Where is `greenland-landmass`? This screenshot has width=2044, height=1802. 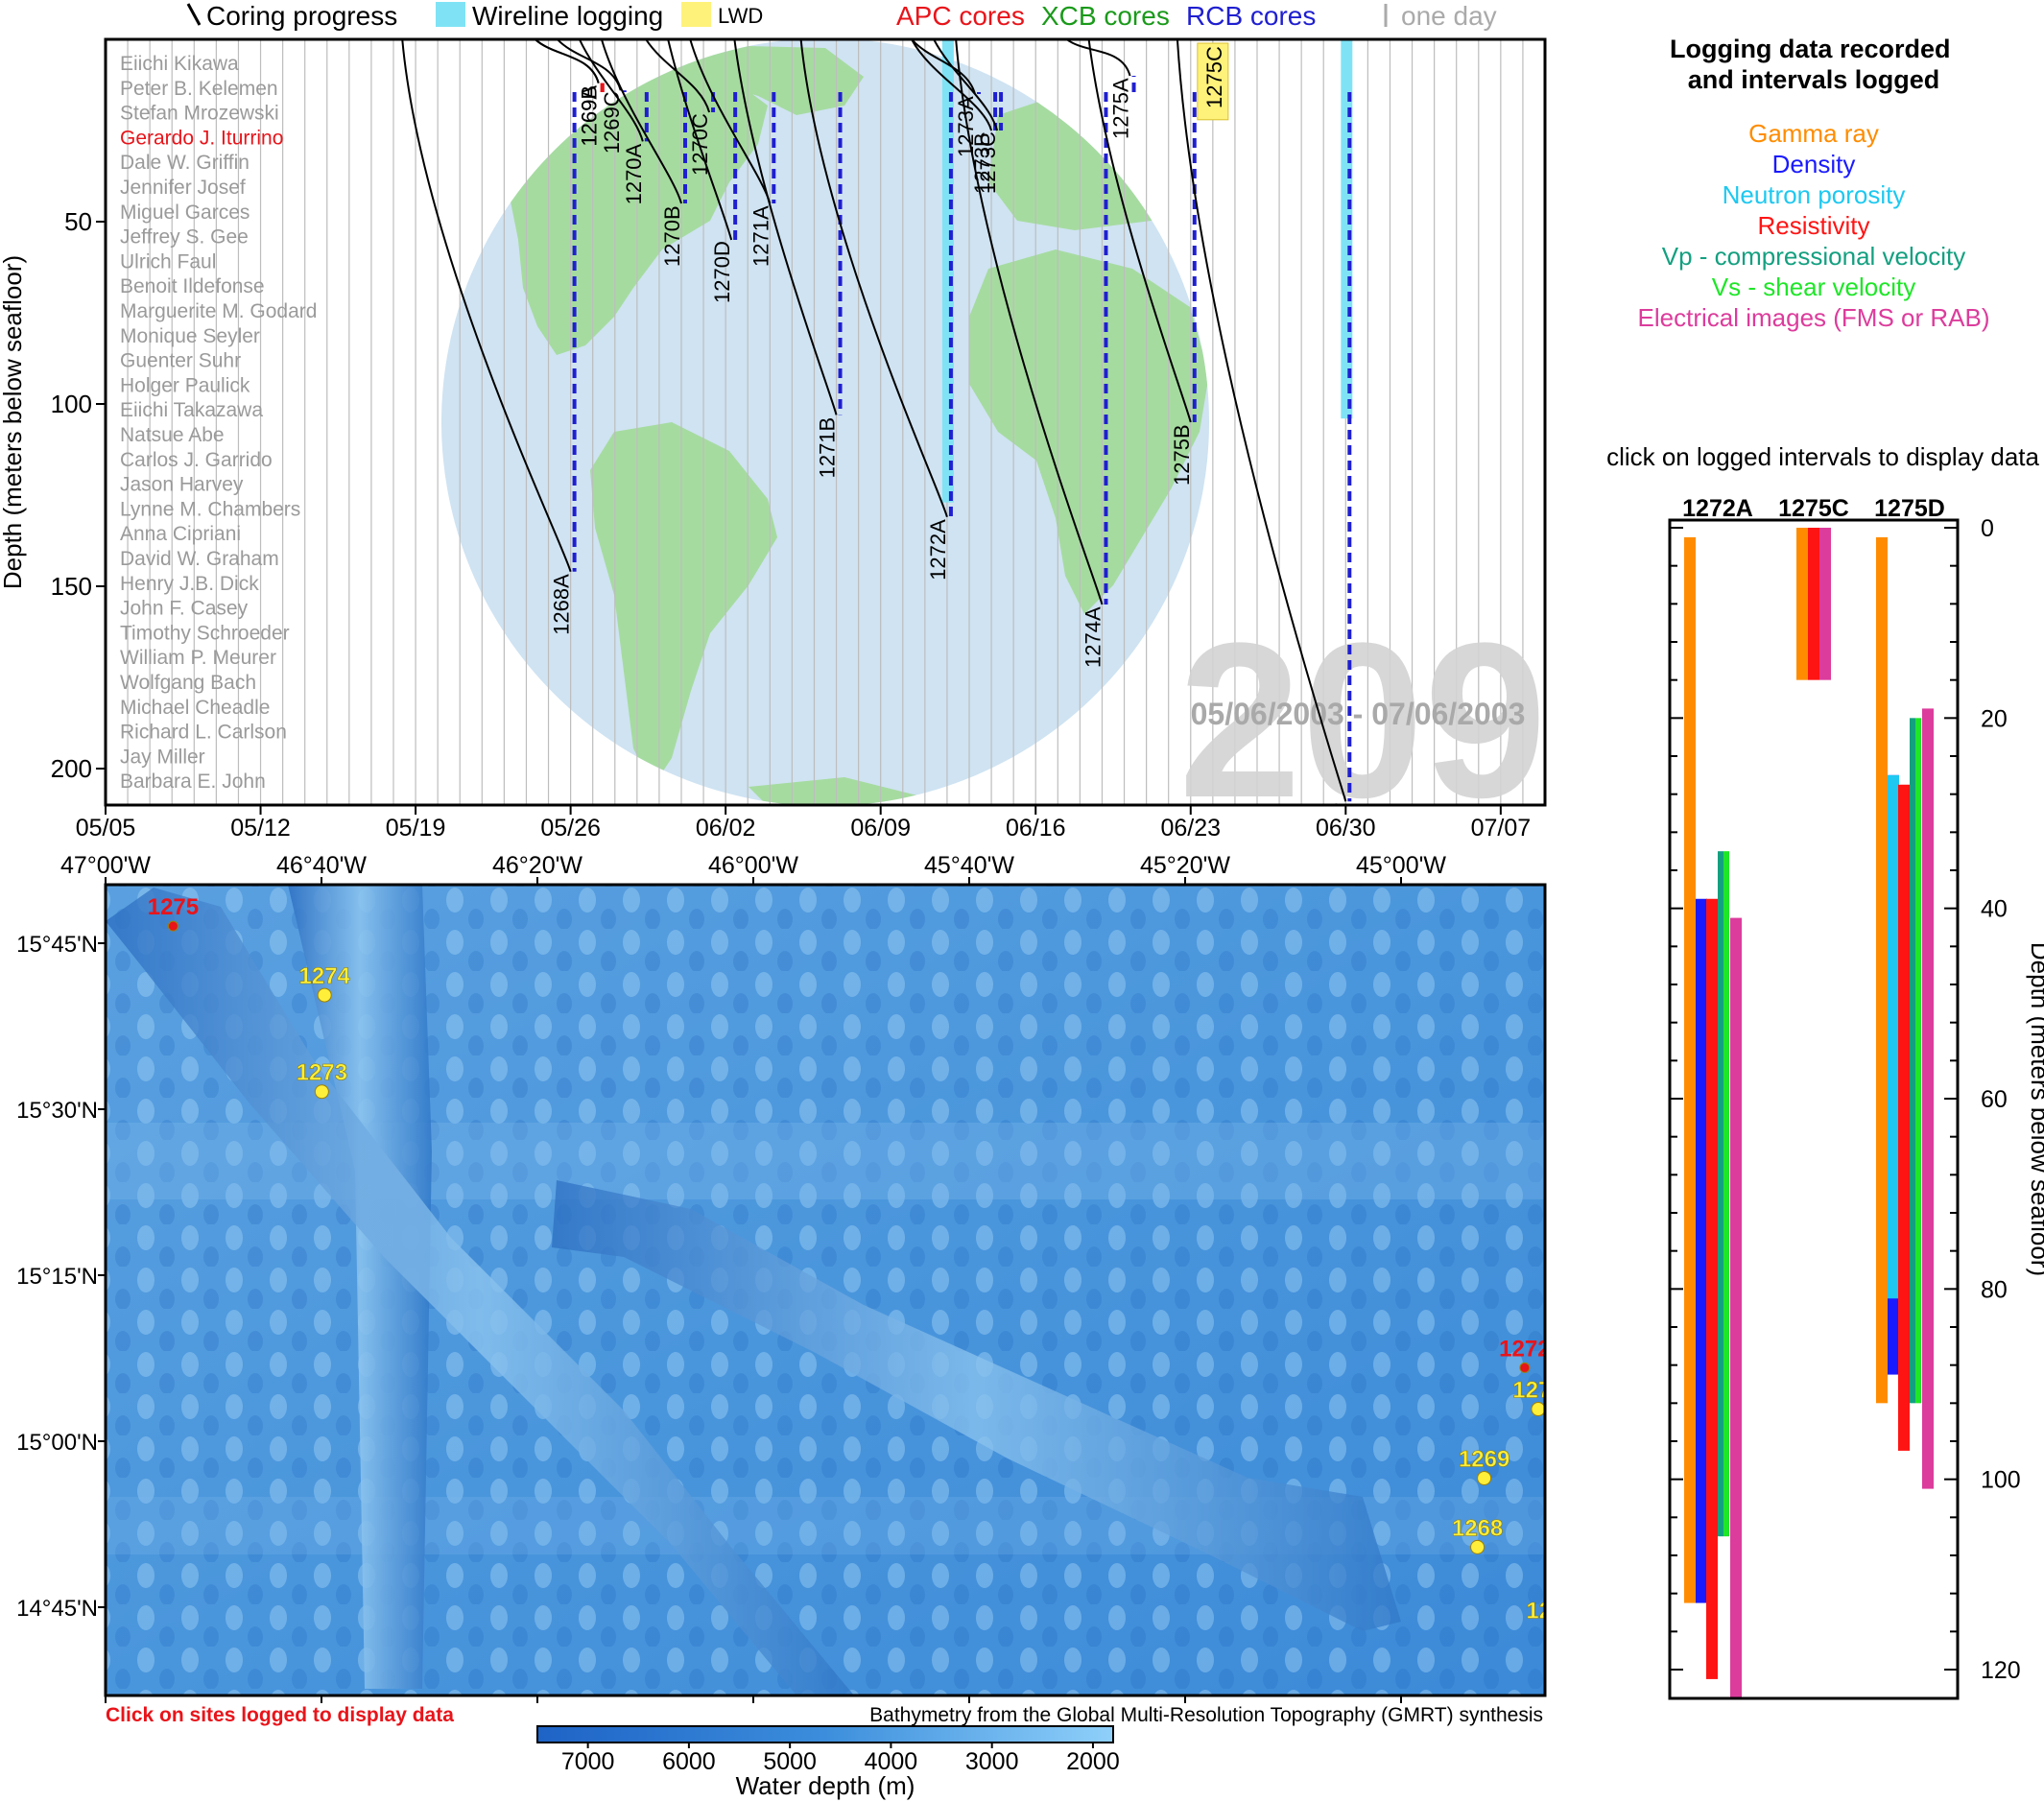
greenland-landmass is located at coordinates (763, 80).